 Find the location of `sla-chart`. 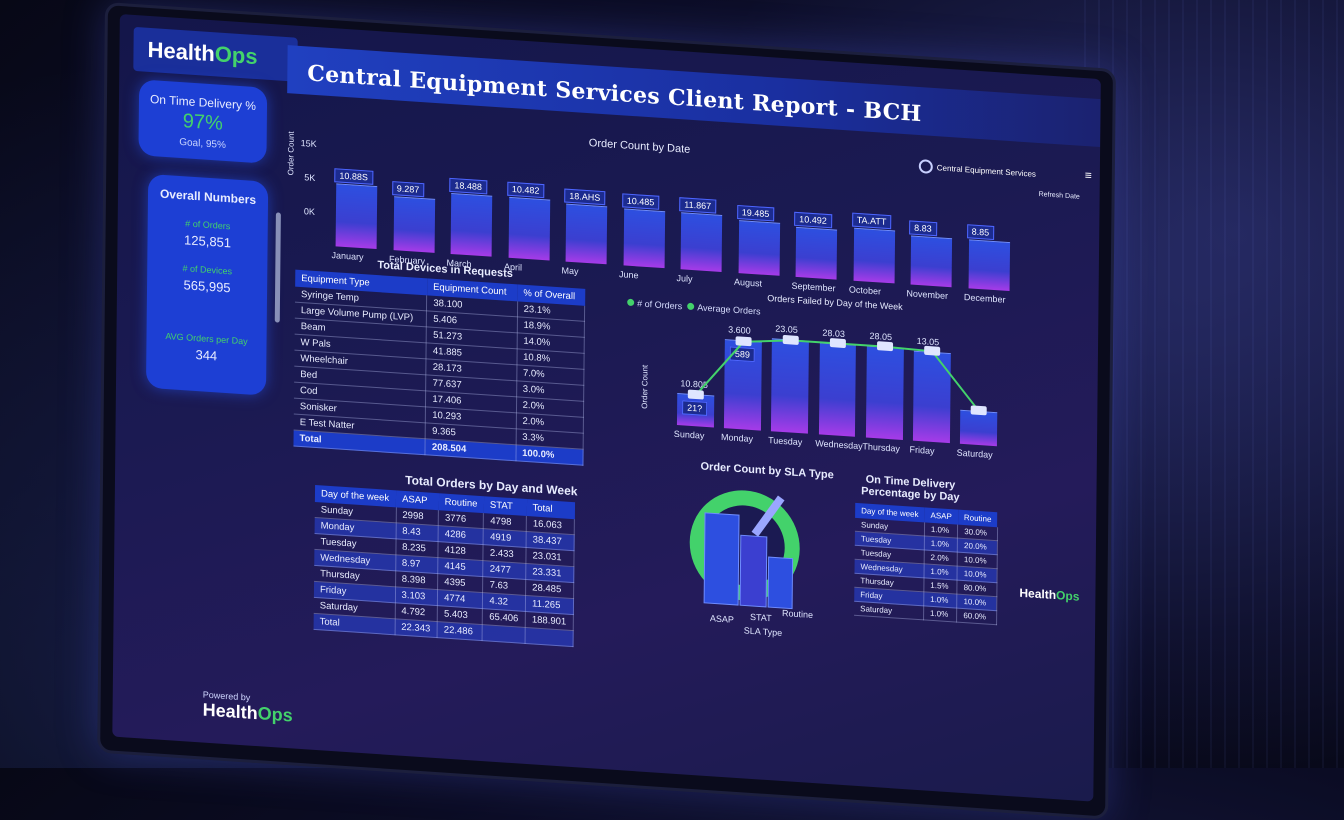

sla-chart is located at coordinates (744, 550).